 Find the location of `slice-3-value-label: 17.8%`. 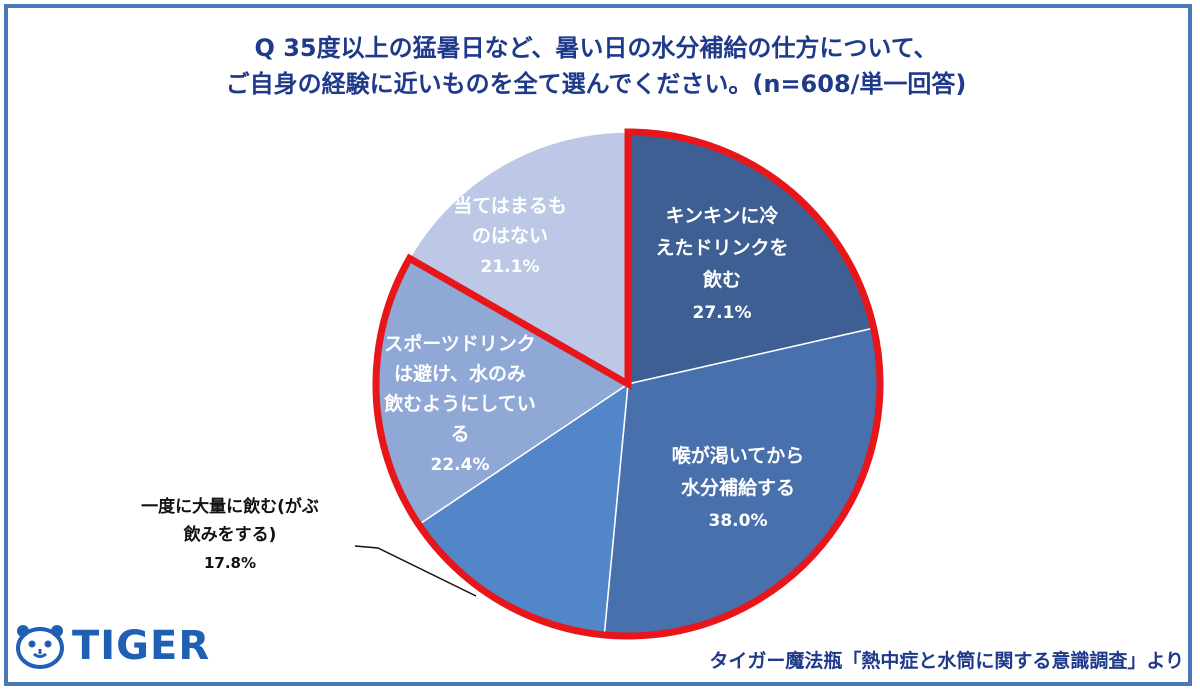

slice-3-value-label: 17.8% is located at coordinates (230, 563).